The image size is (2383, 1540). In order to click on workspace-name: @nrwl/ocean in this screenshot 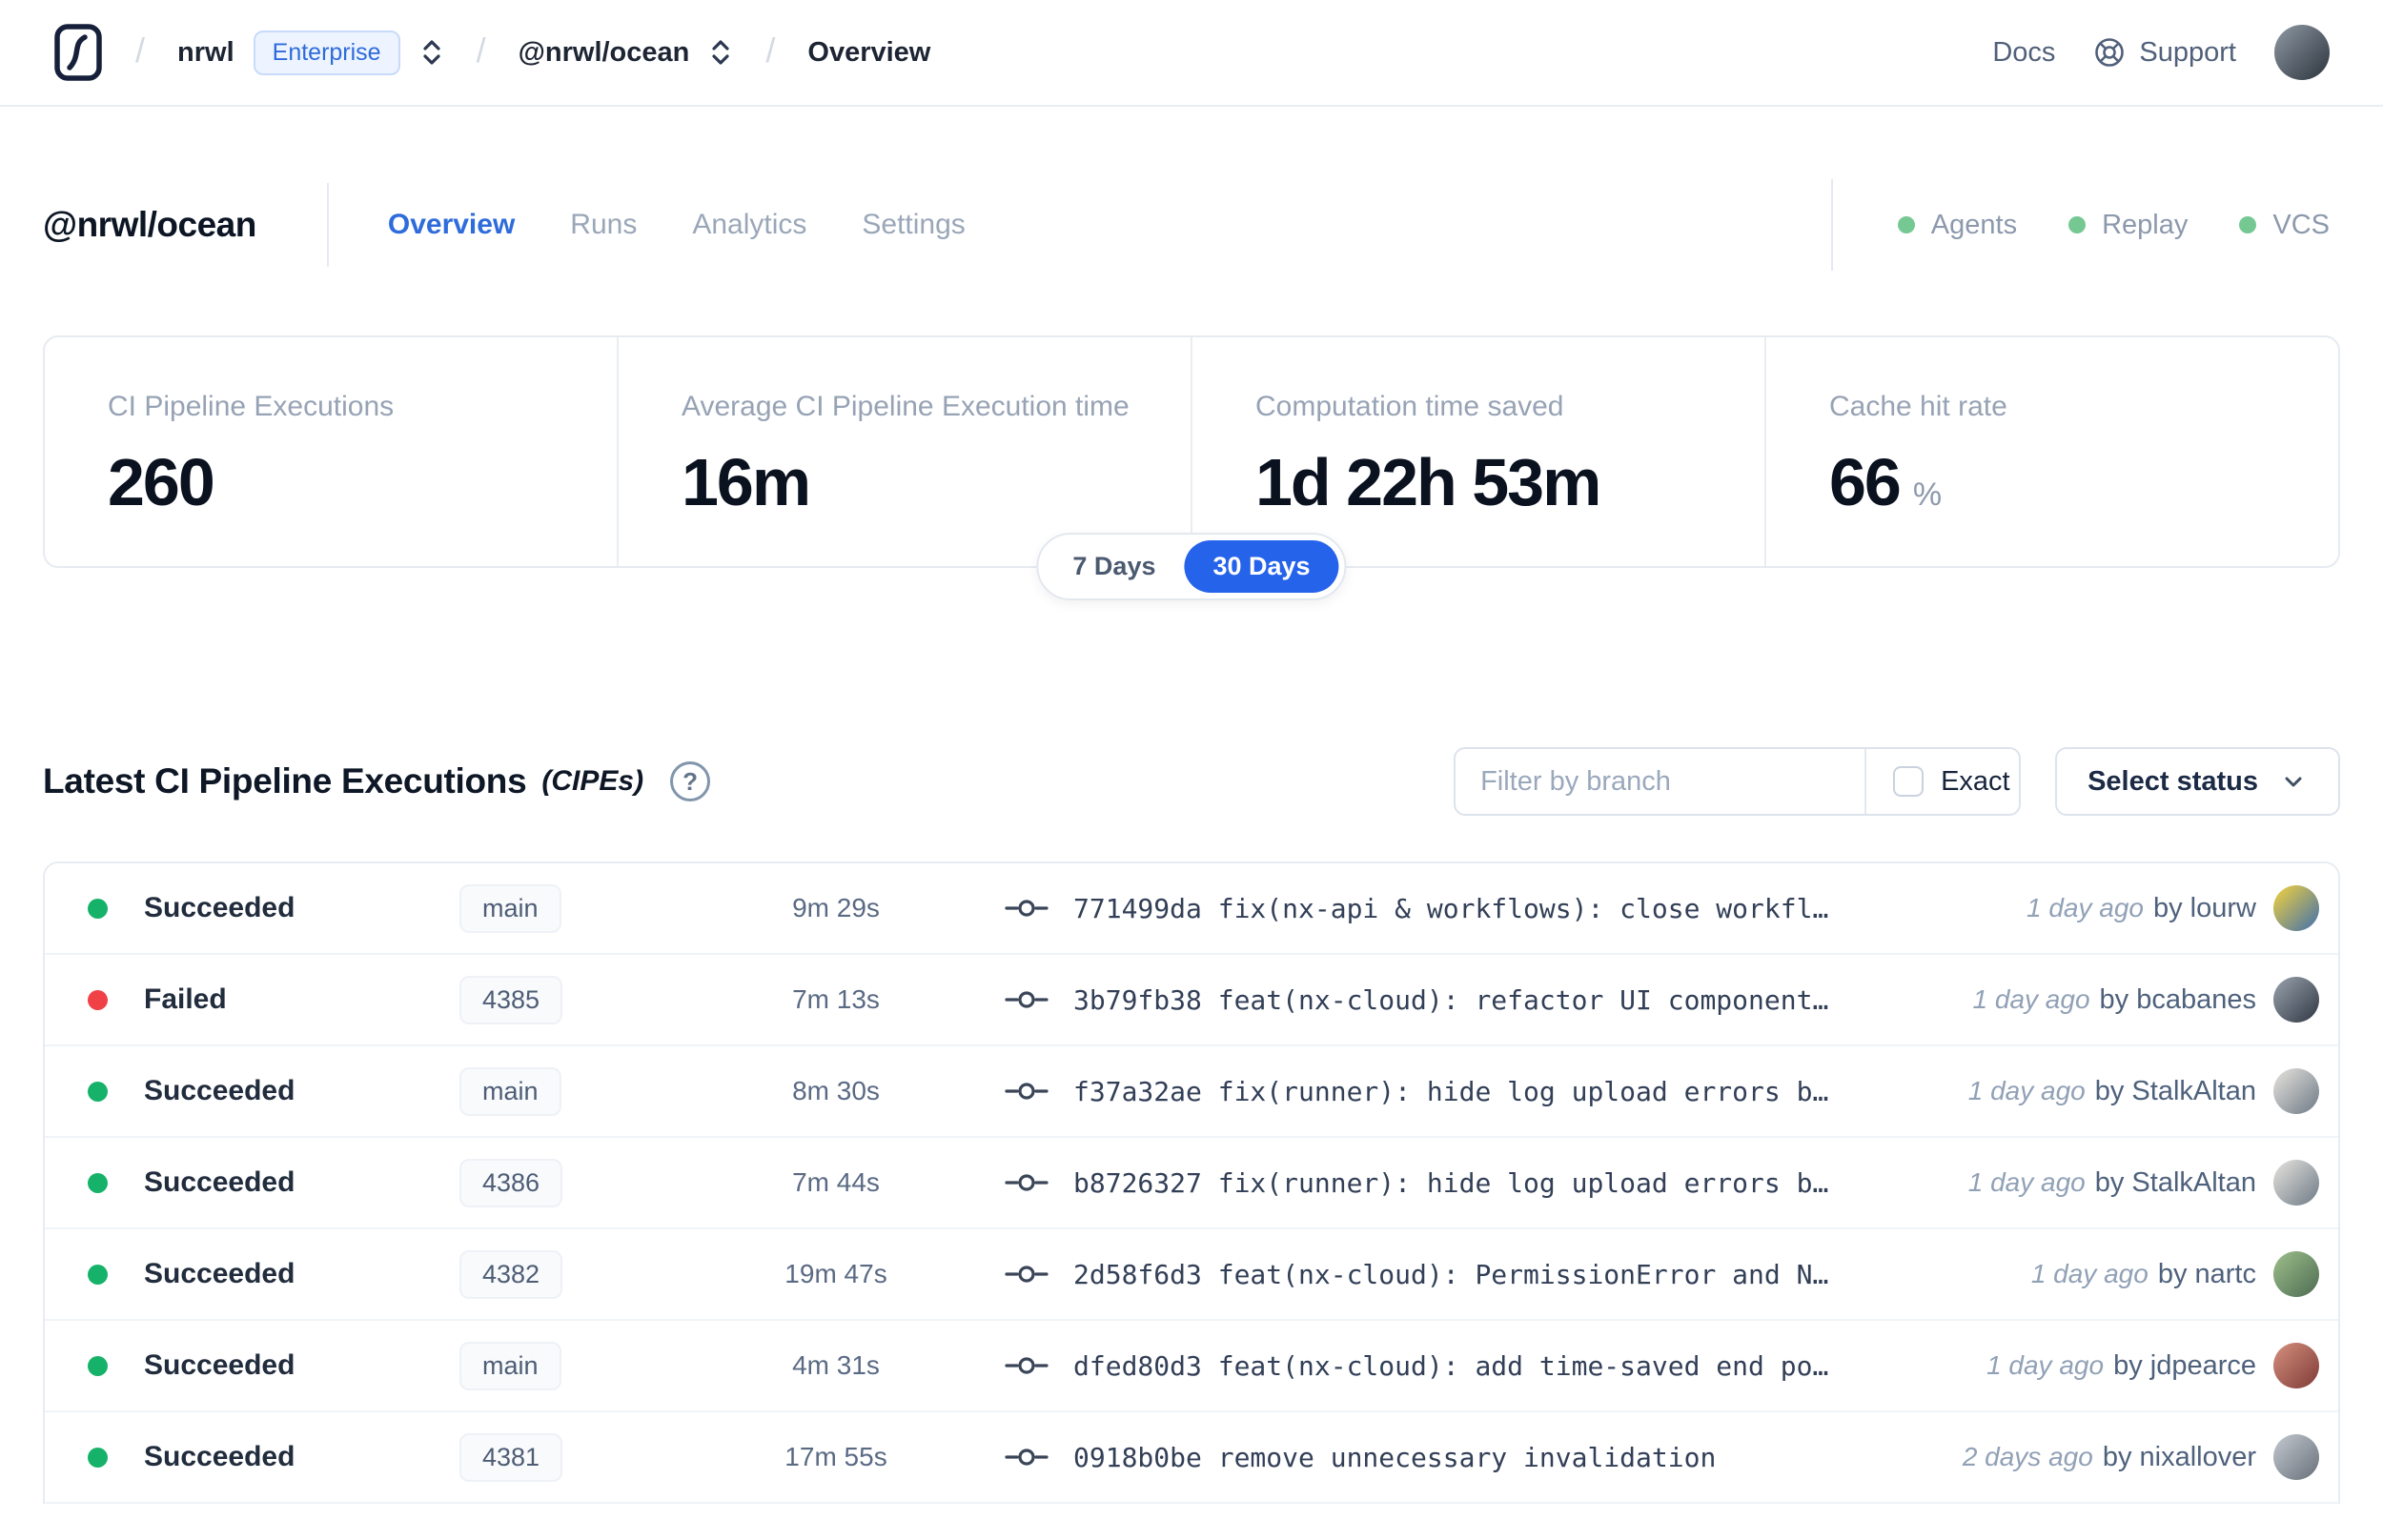, I will do `click(604, 52)`.